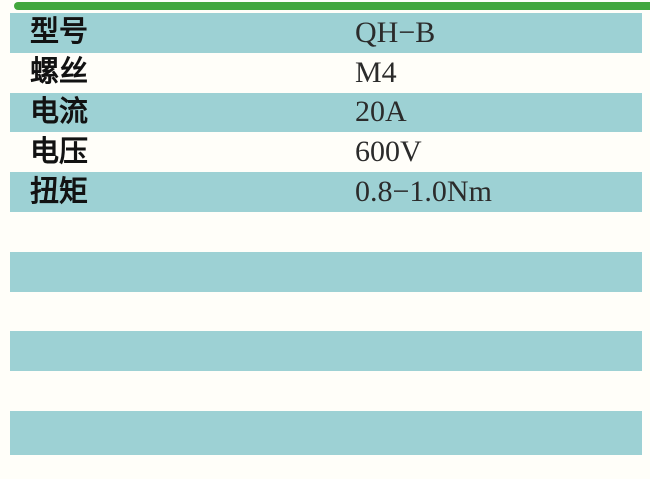 Image resolution: width=650 pixels, height=479 pixels. Describe the element at coordinates (388, 152) in the screenshot. I see `spec-value: 600V` at that location.